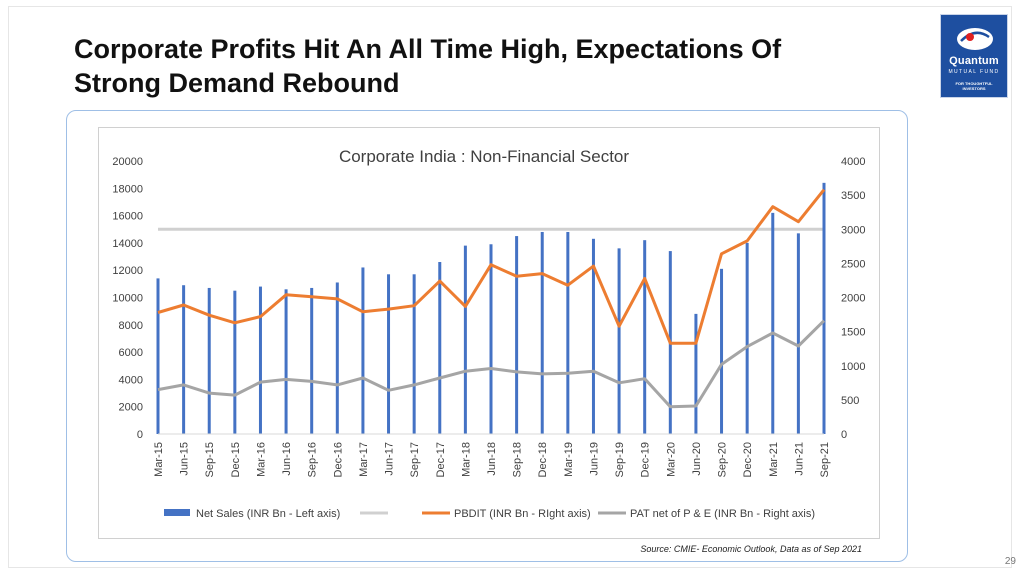 Image resolution: width=1024 pixels, height=576 pixels. Describe the element at coordinates (261, 459) in the screenshot. I see `x-tick-label: Mar-16` at that location.